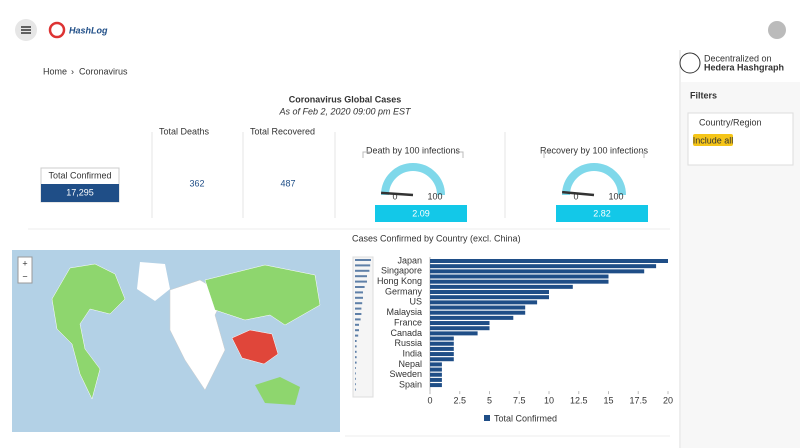  I want to click on filter-chip-label: Include all, so click(713, 140).